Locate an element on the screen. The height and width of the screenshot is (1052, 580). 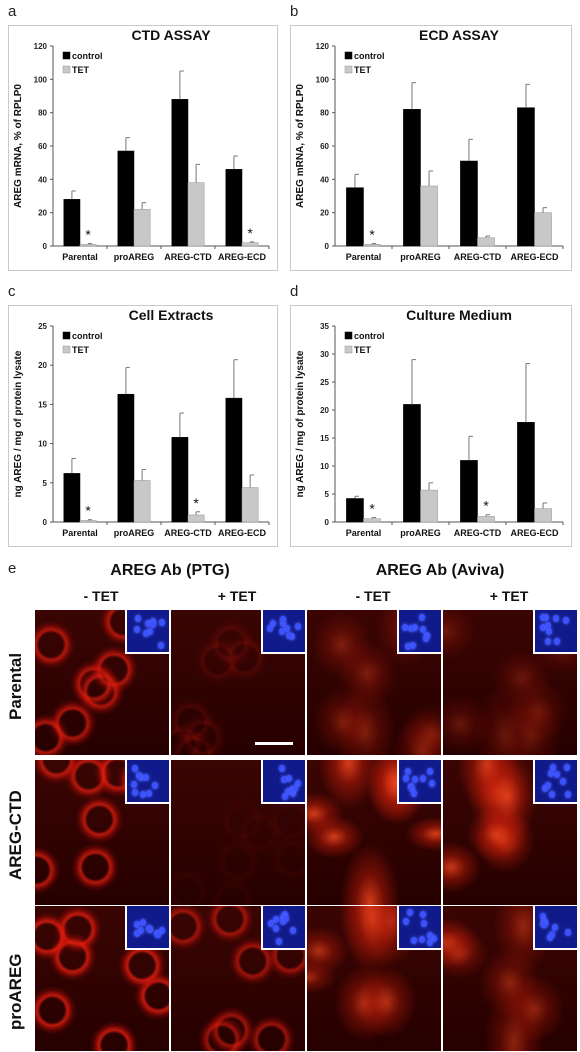
y-tick-label: 100 is located at coordinates (41, 79).